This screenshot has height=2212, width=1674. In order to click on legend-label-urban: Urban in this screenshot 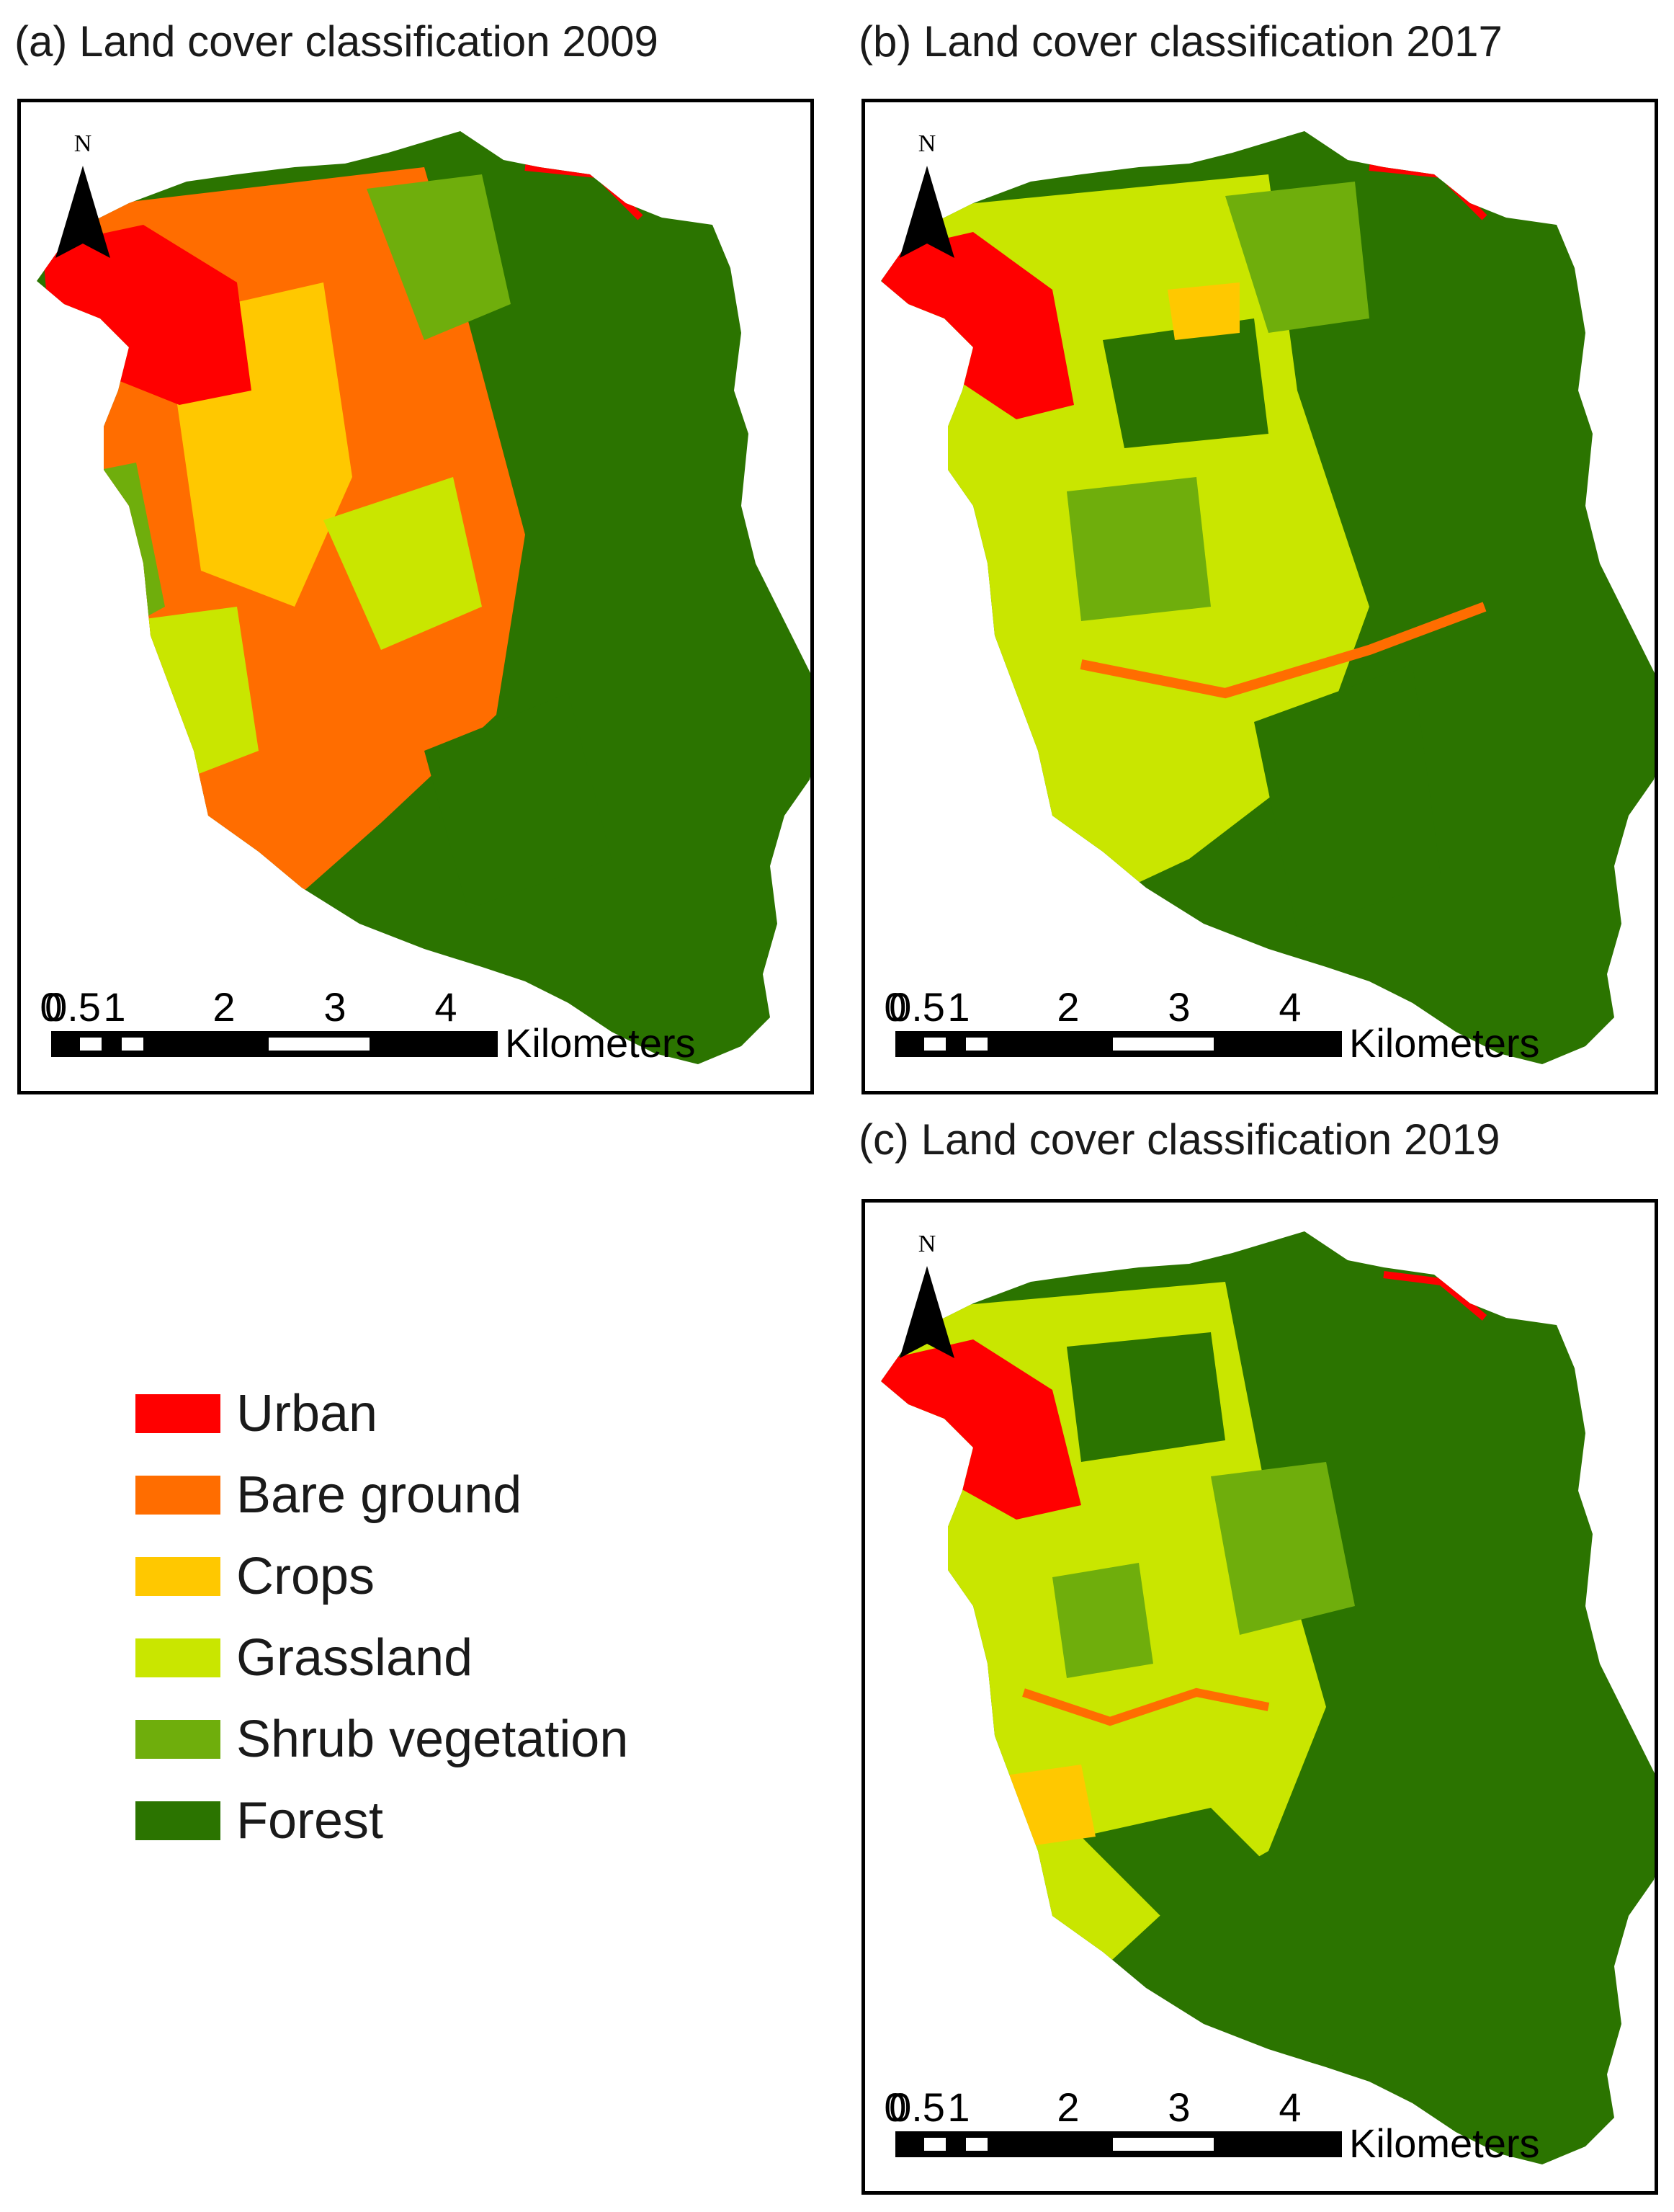, I will do `click(307, 1413)`.